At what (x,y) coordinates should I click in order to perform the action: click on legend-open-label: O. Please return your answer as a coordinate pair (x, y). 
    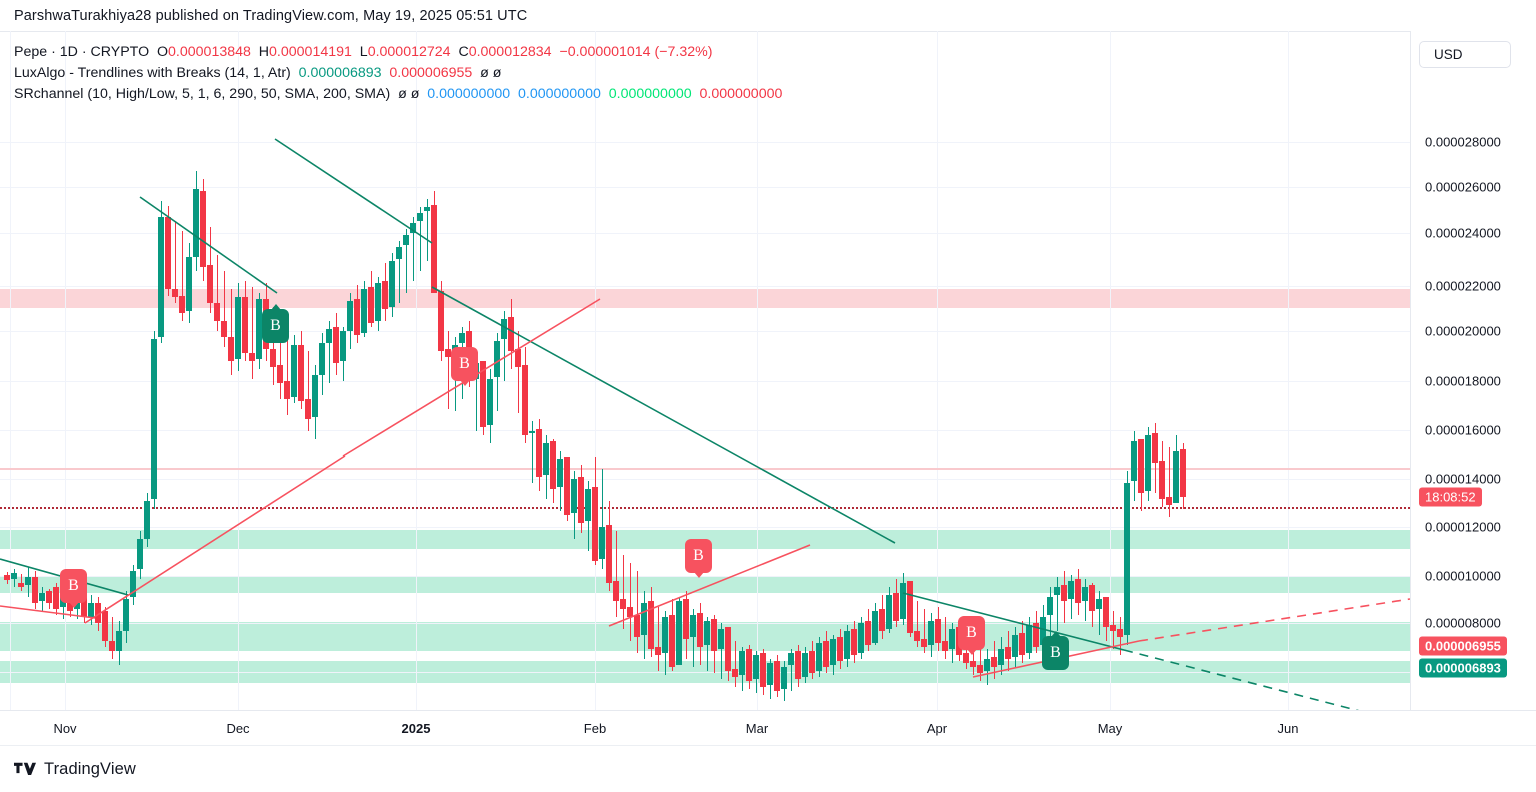
    Looking at the image, I should click on (163, 52).